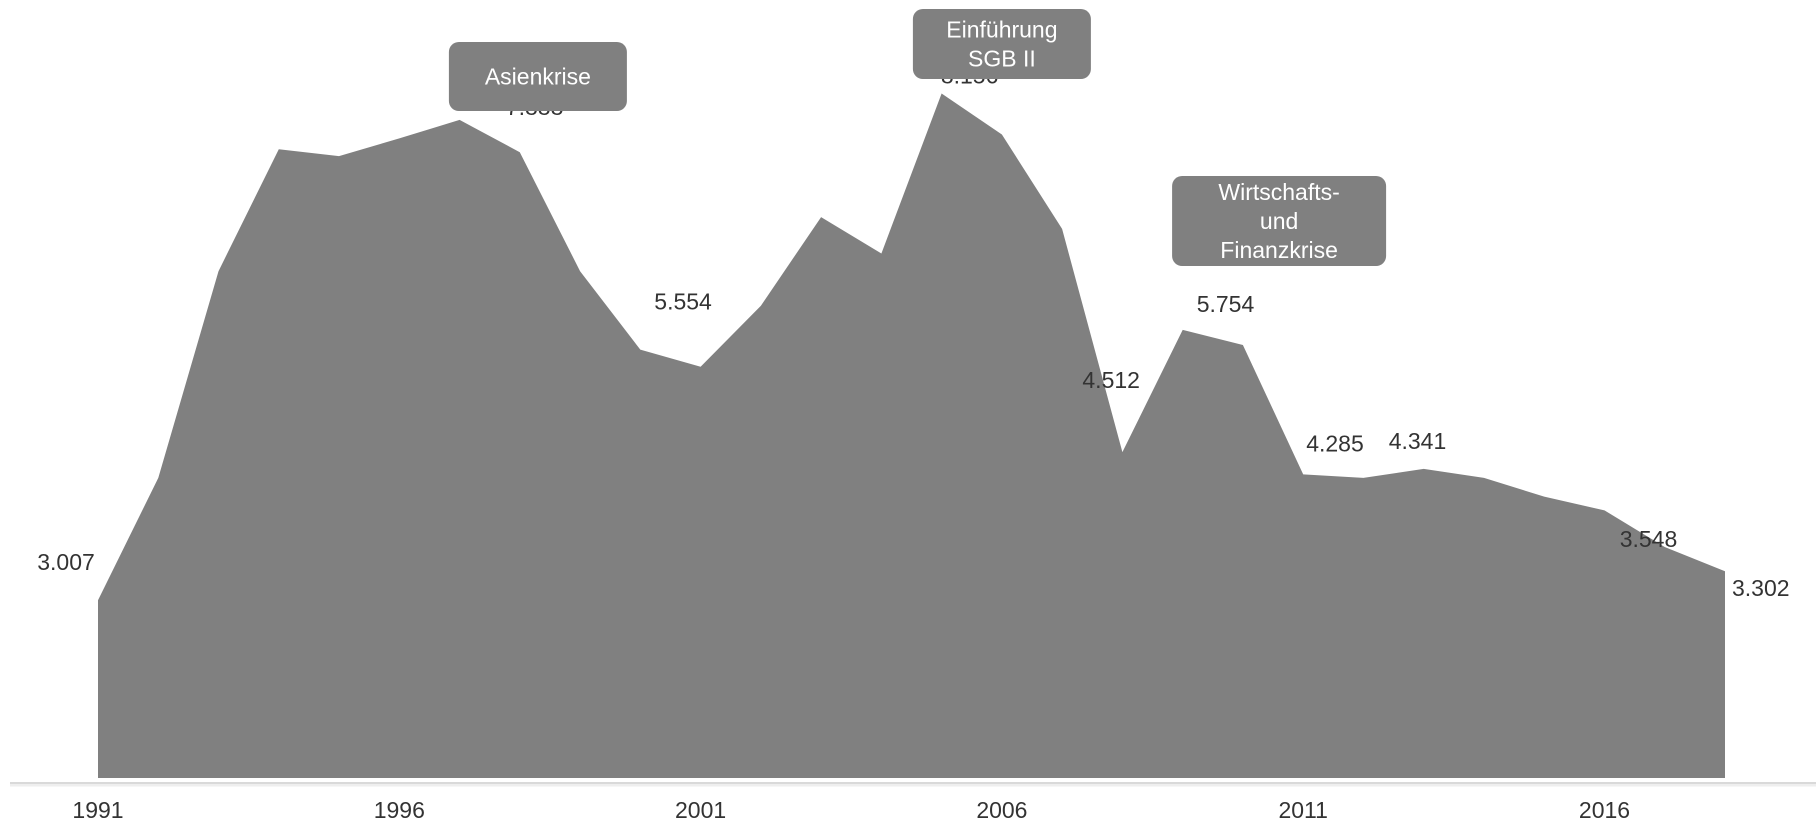 This screenshot has height=823, width=1820. What do you see at coordinates (1001, 30) in the screenshot?
I see `annotation-text: Einführung` at bounding box center [1001, 30].